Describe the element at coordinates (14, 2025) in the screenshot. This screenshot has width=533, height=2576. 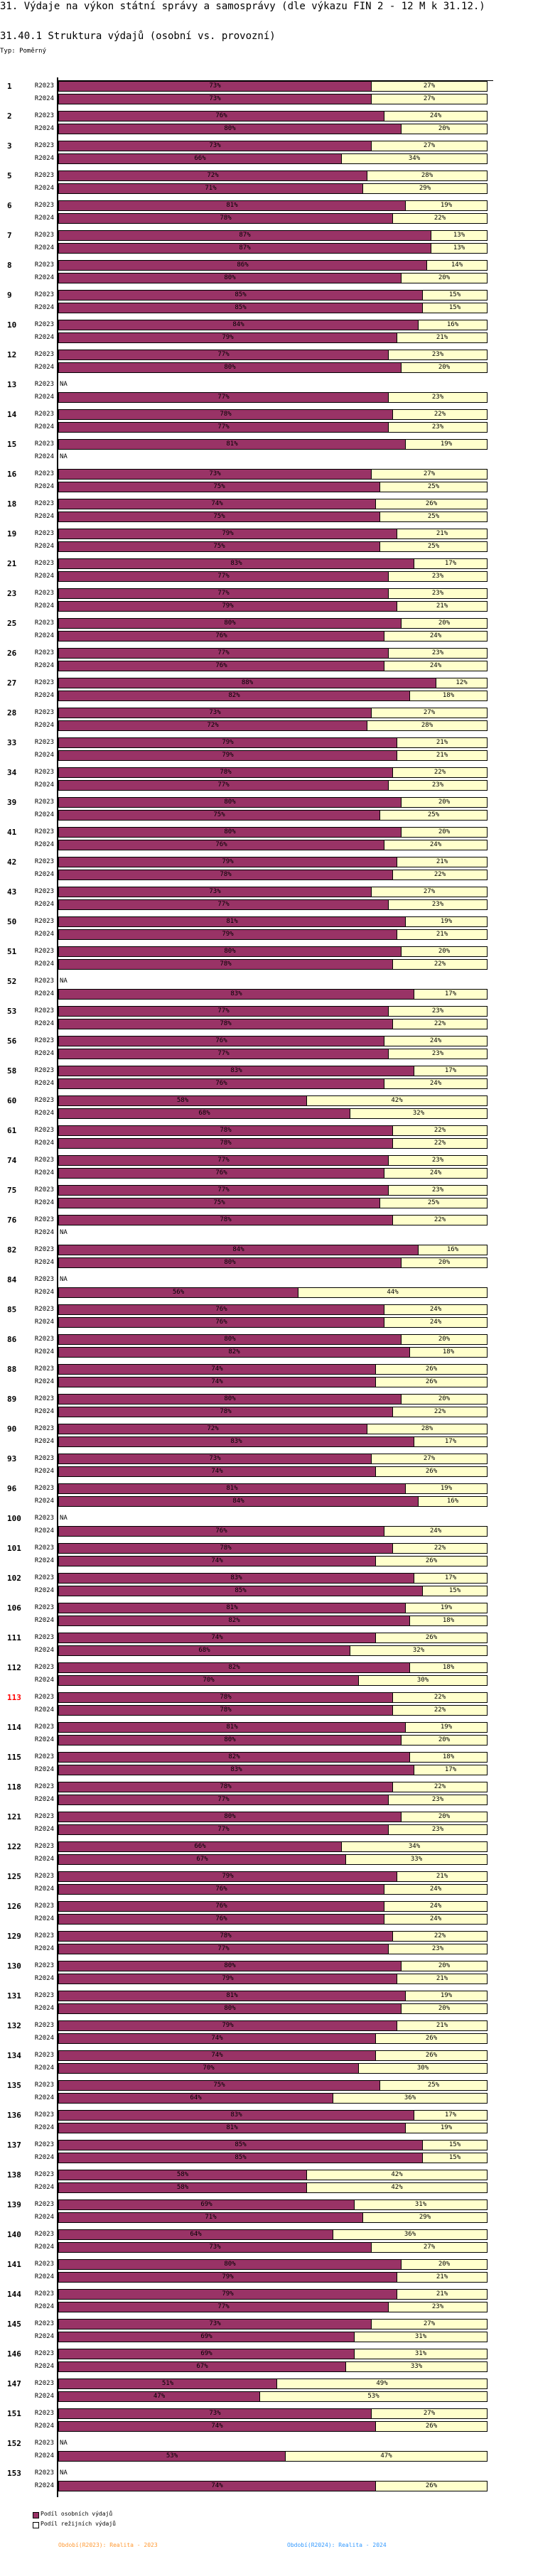
I see `group-label: 132` at that location.